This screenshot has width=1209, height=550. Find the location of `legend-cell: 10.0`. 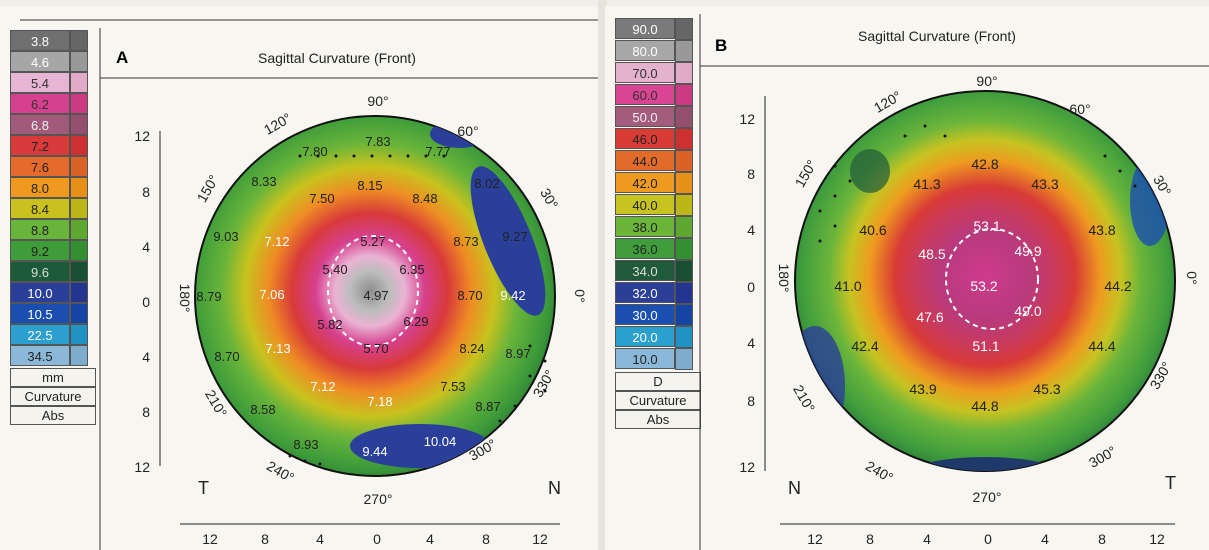

legend-cell: 10.0 is located at coordinates (40, 292).